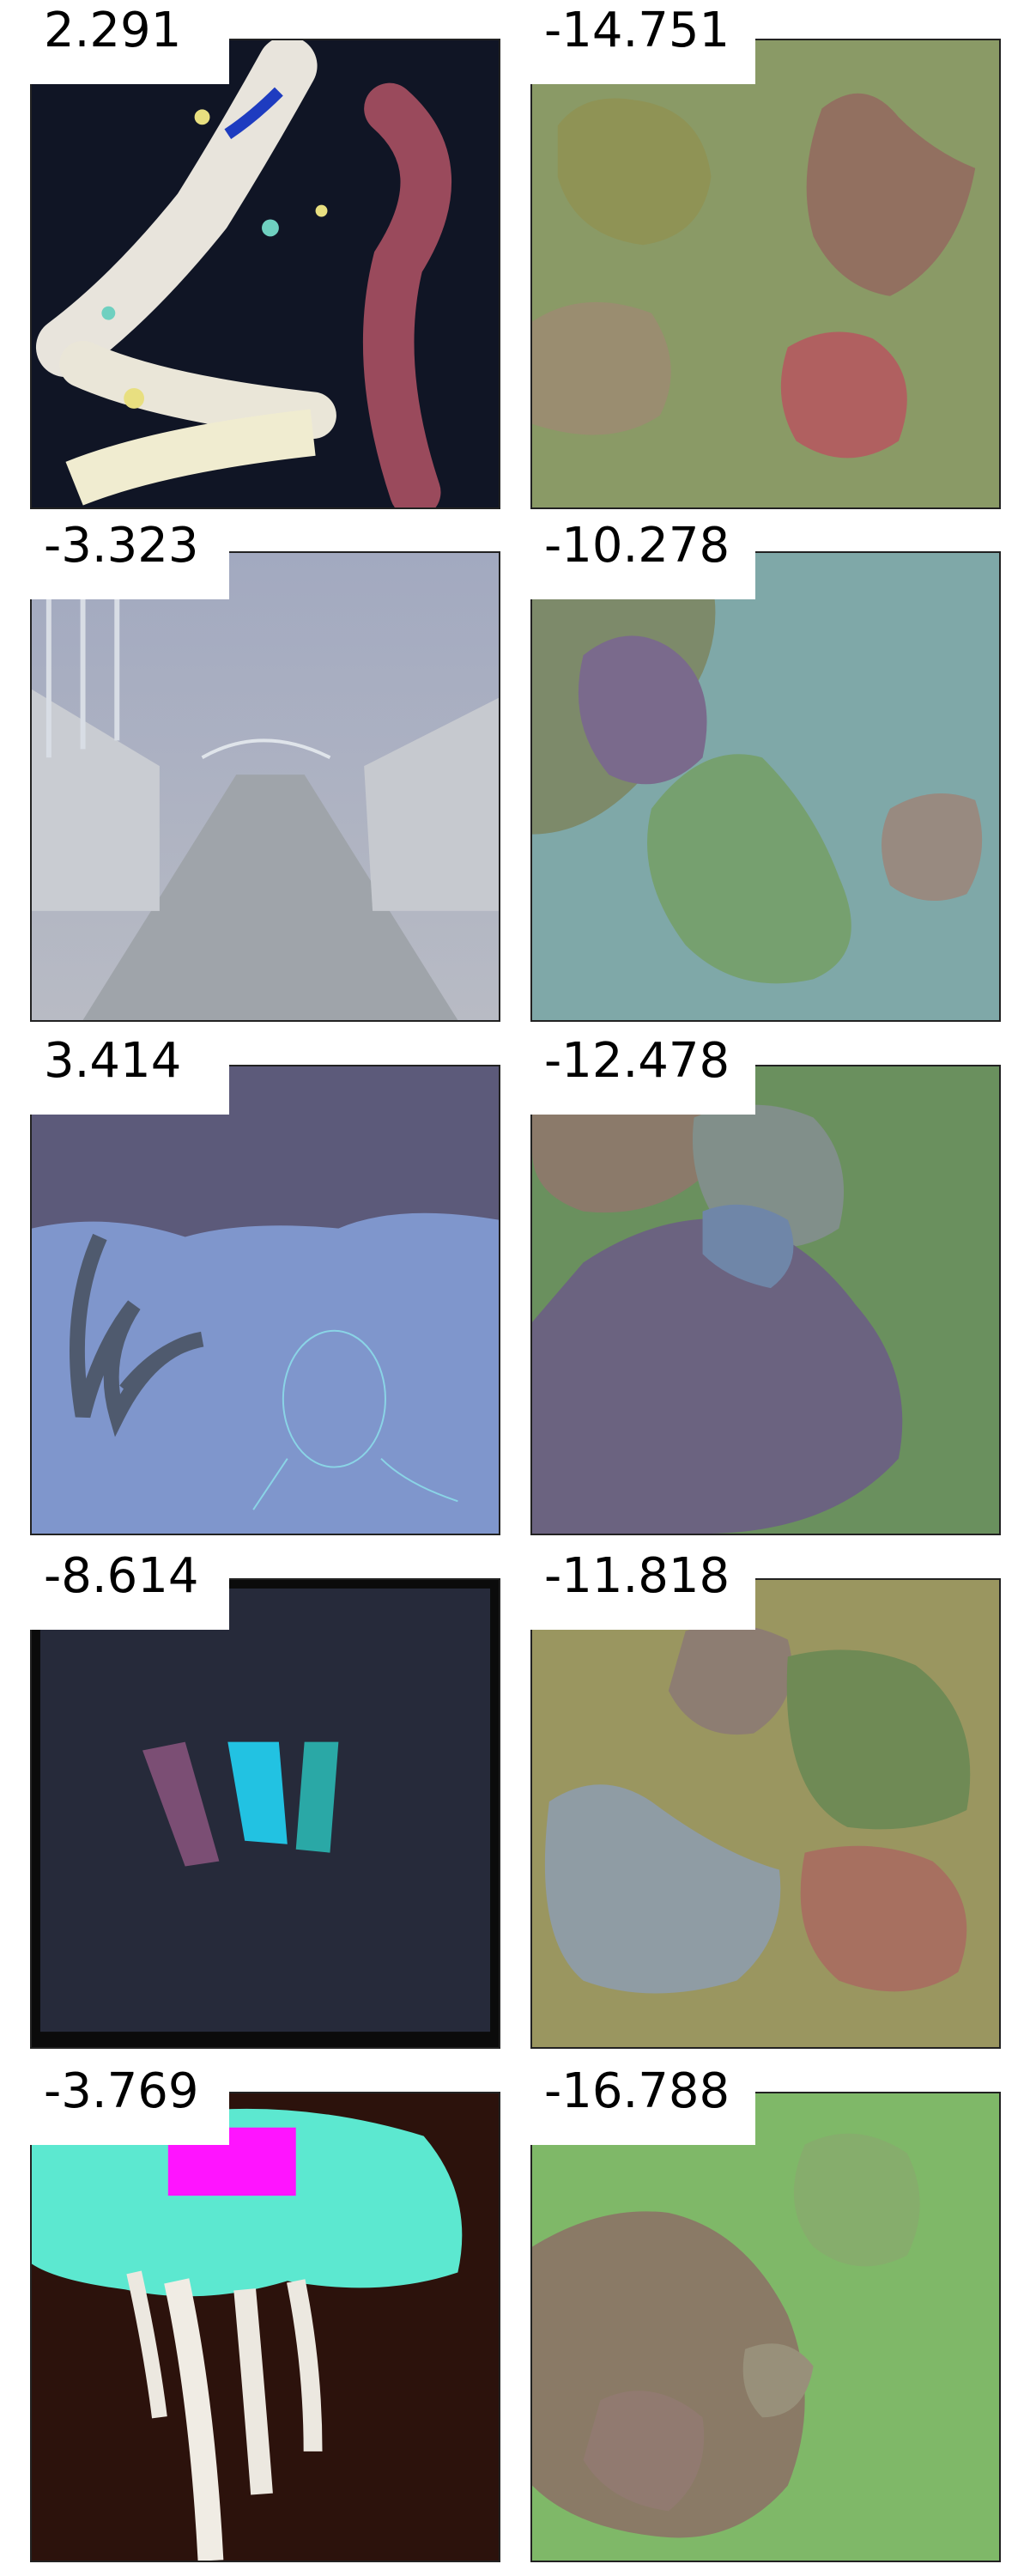 The image size is (1030, 2576). Describe the element at coordinates (129, 557) in the screenshot. I see `score-label-left-2: -3.323` at that location.